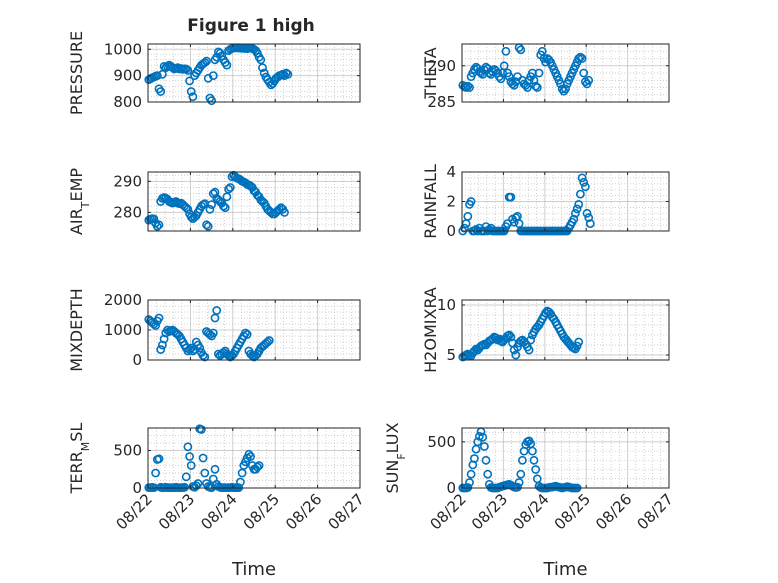  I want to click on y-axis-label: THETA, so click(430, 73).